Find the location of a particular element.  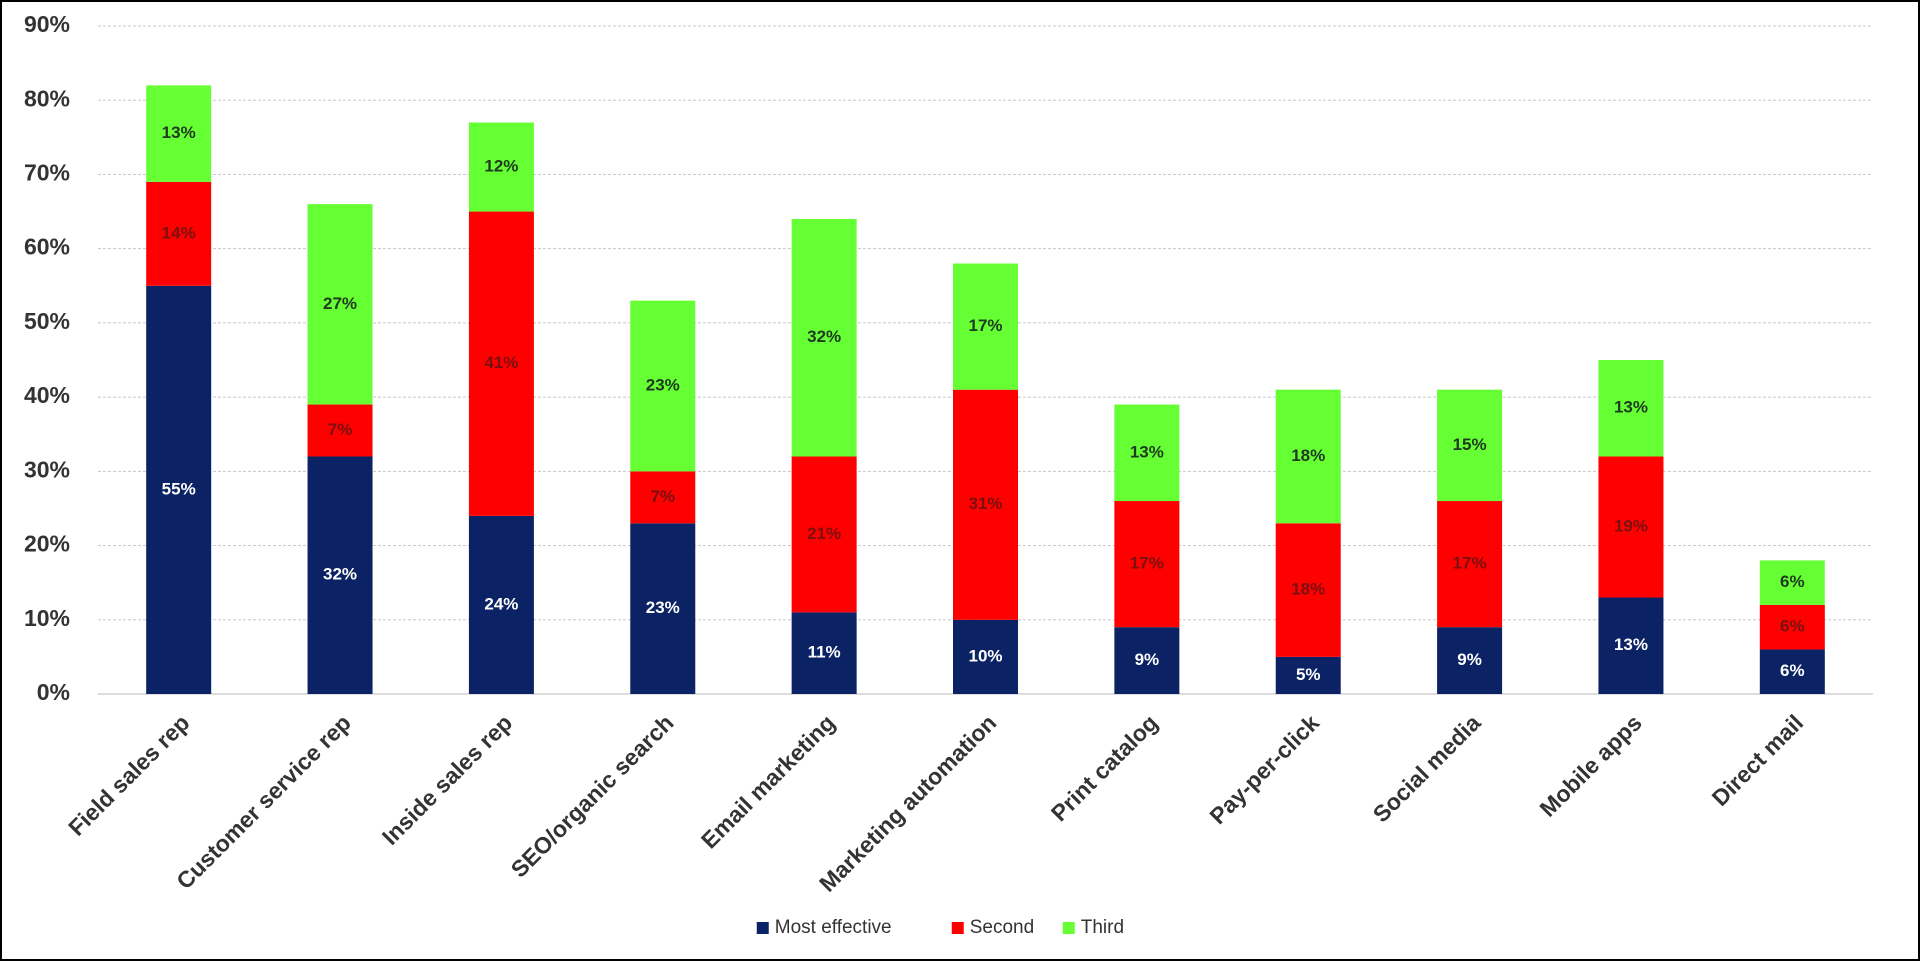

y-tick-label: 20% is located at coordinates (47, 544).